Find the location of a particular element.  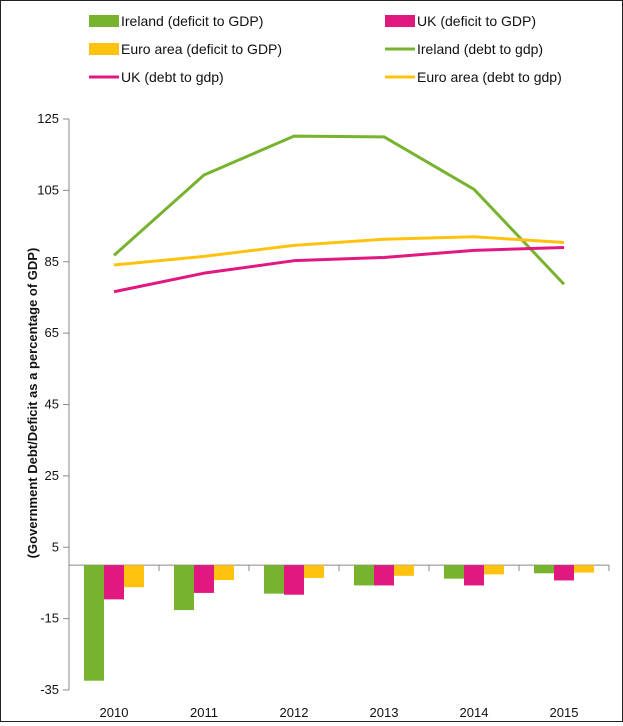

y-tick-label: 105 is located at coordinates (48, 189).